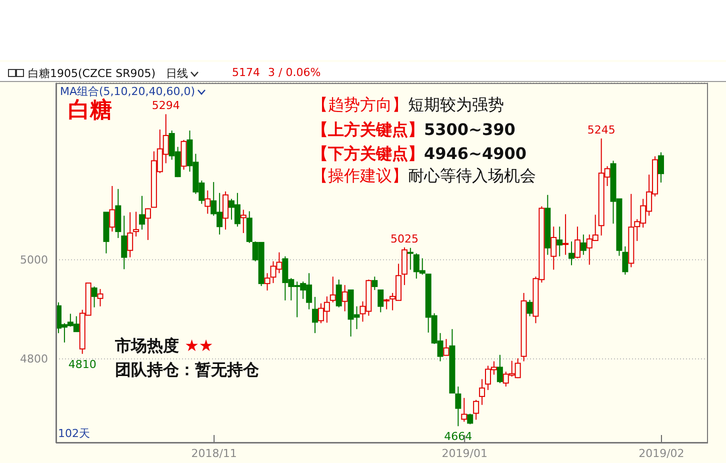 The height and width of the screenshot is (463, 726). What do you see at coordinates (424, 176) in the screenshot?
I see `annotation: 【操作建议】耐心等待入场机会` at bounding box center [424, 176].